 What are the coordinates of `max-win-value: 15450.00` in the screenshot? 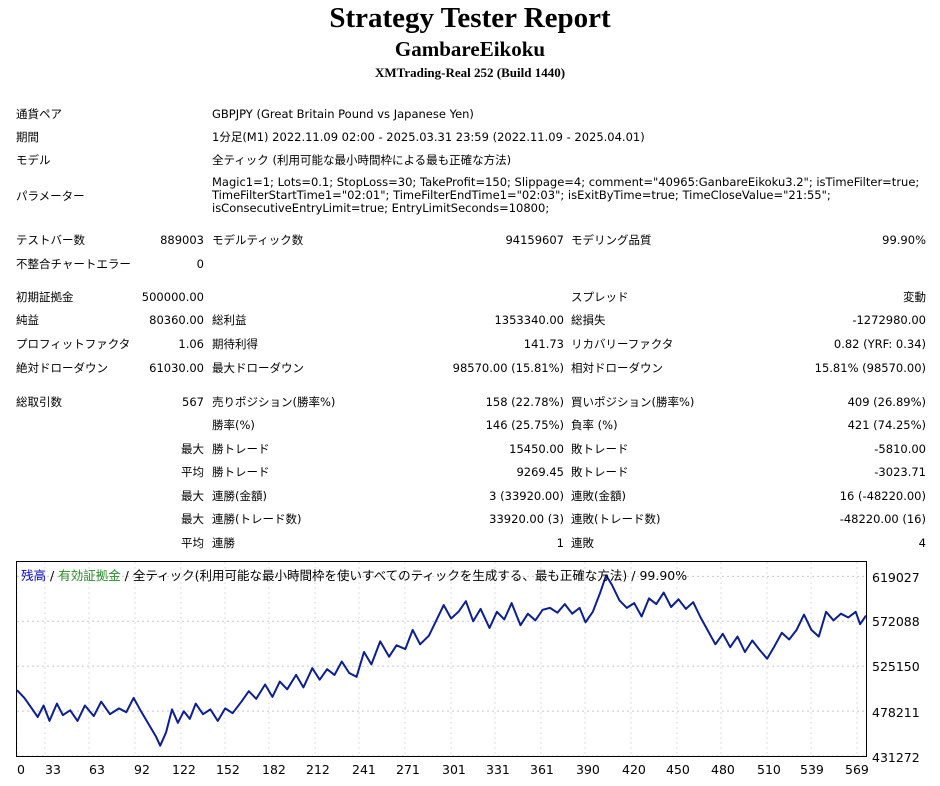 It's located at (536, 449).